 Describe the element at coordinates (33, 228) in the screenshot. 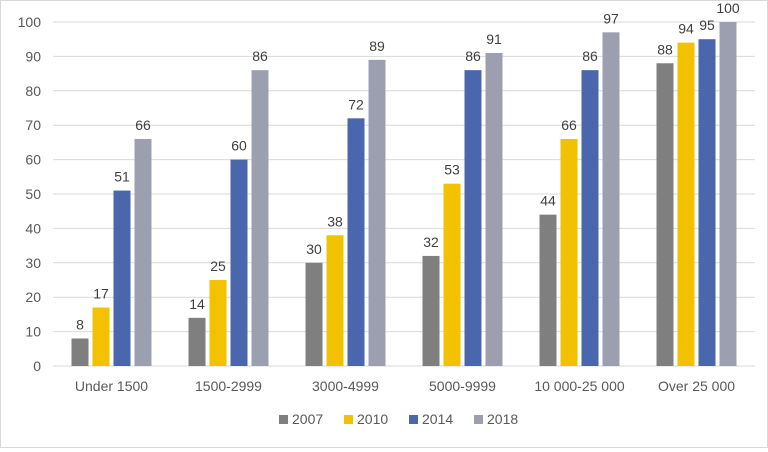

I see `y-tick-label: 40` at that location.